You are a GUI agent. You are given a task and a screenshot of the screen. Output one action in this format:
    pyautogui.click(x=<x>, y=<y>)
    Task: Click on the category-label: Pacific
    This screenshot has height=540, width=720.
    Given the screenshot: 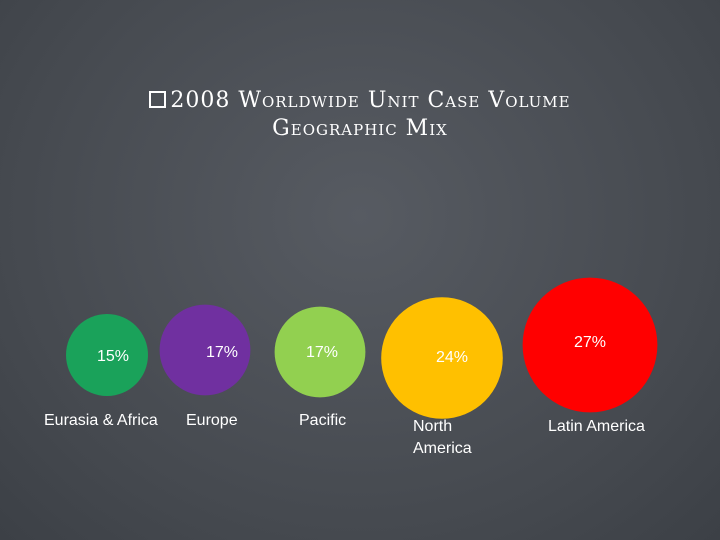 What is the action you would take?
    pyautogui.click(x=323, y=420)
    